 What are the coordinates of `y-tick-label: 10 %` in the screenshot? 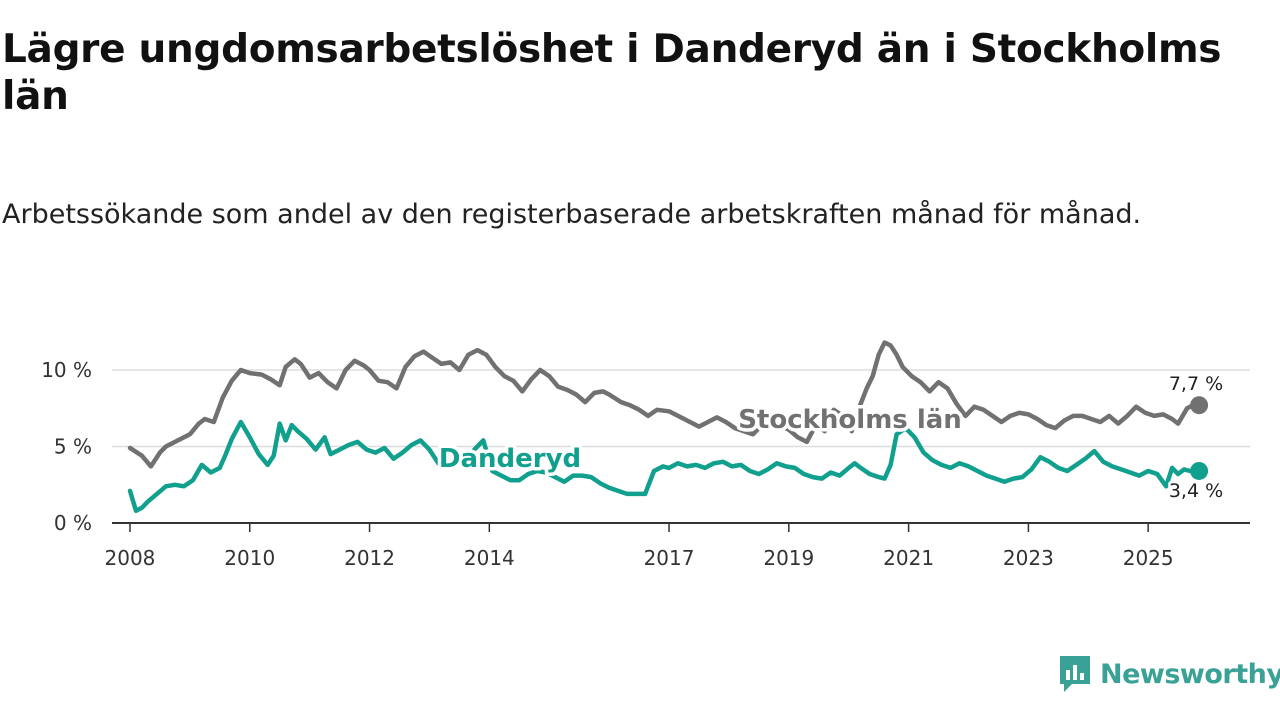 It's located at (66, 370).